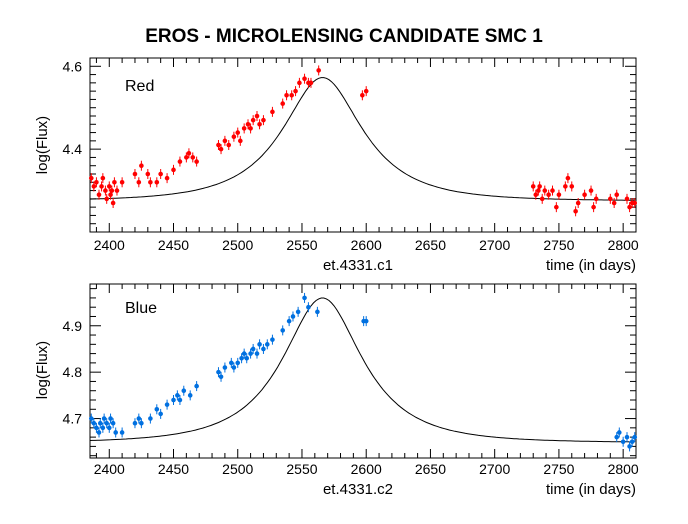  Describe the element at coordinates (73, 419) in the screenshot. I see `y-tick-label: 4.7` at that location.